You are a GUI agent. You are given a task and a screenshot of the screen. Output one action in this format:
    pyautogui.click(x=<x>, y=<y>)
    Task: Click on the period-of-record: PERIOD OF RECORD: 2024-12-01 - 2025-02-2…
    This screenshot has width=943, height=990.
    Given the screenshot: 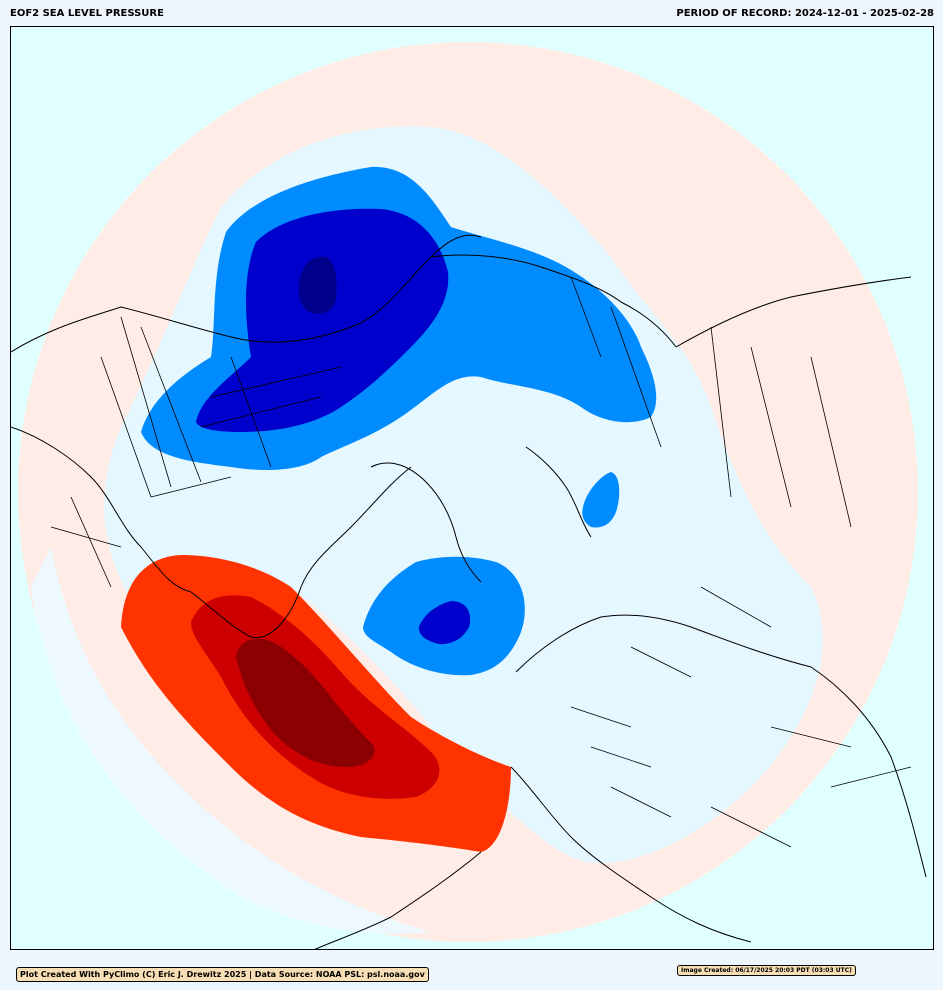 What is the action you would take?
    pyautogui.click(x=805, y=13)
    